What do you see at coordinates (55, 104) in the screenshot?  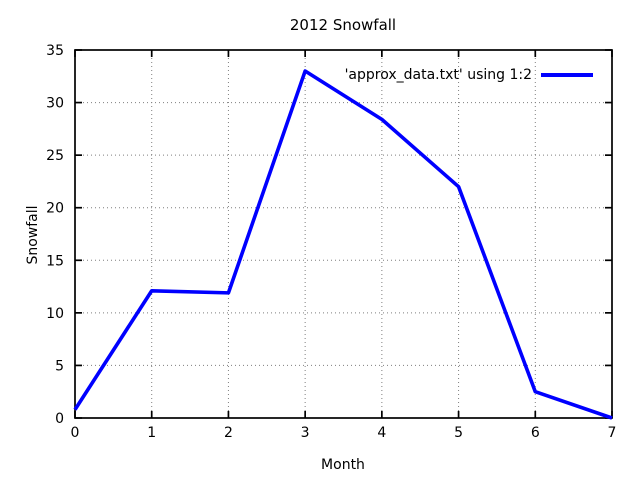 I see `y-tick-label: 30` at bounding box center [55, 104].